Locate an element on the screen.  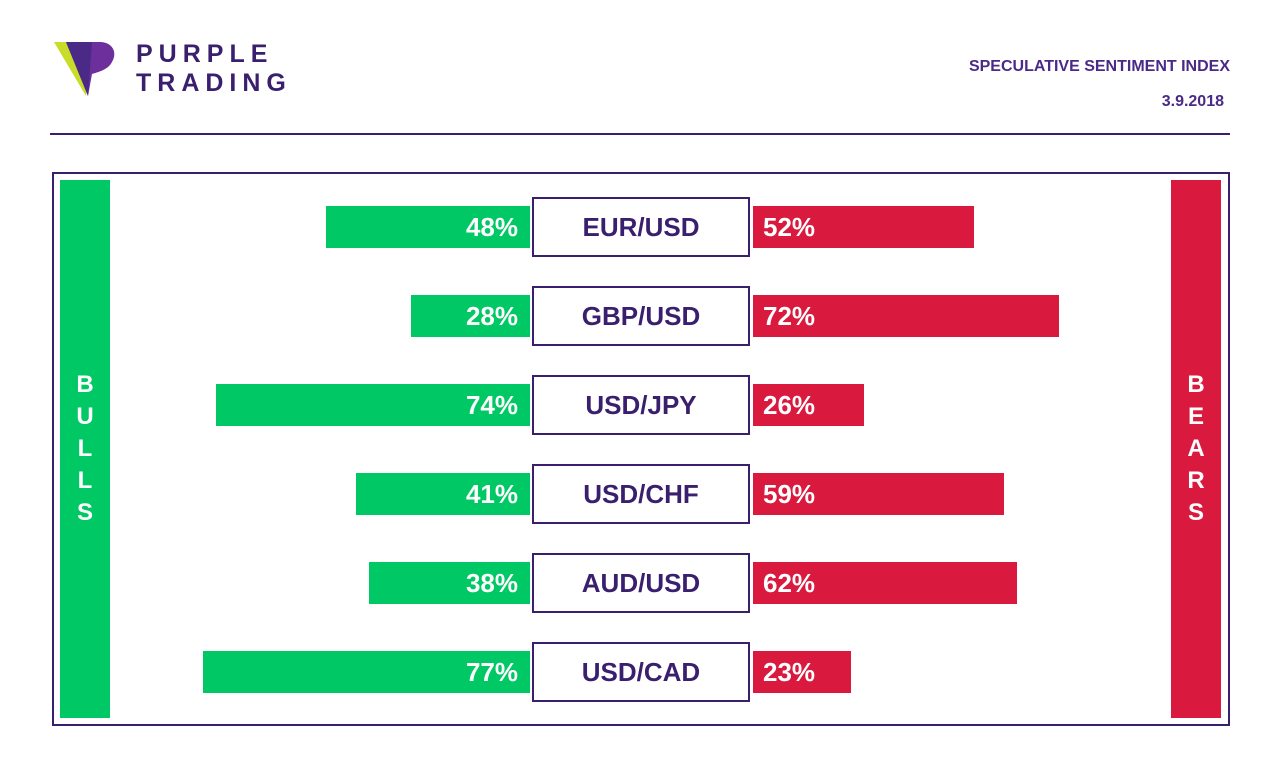
bears-label-letter: S is located at coordinates (1195, 512).